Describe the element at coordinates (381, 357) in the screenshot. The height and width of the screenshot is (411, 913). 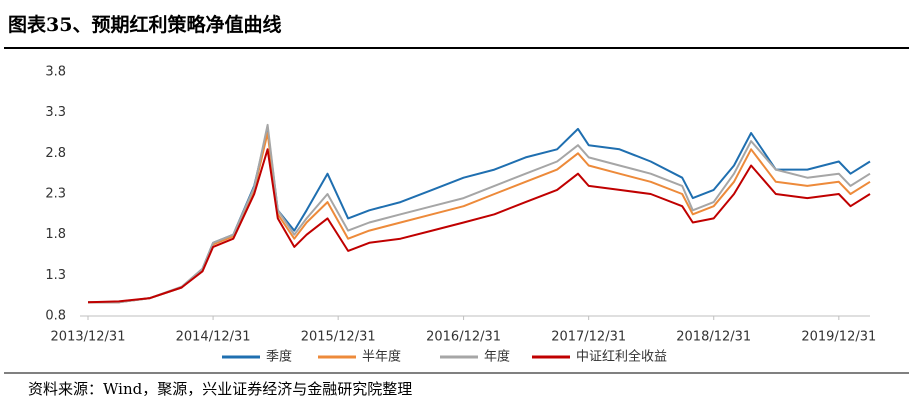
I see `legend-label: 半年度` at that location.